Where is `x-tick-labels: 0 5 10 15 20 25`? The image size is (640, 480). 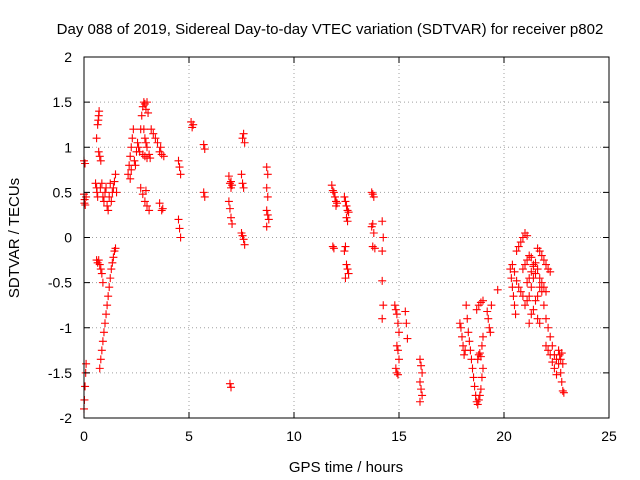 x-tick-labels: 0 5 10 15 20 25 is located at coordinates (348, 436).